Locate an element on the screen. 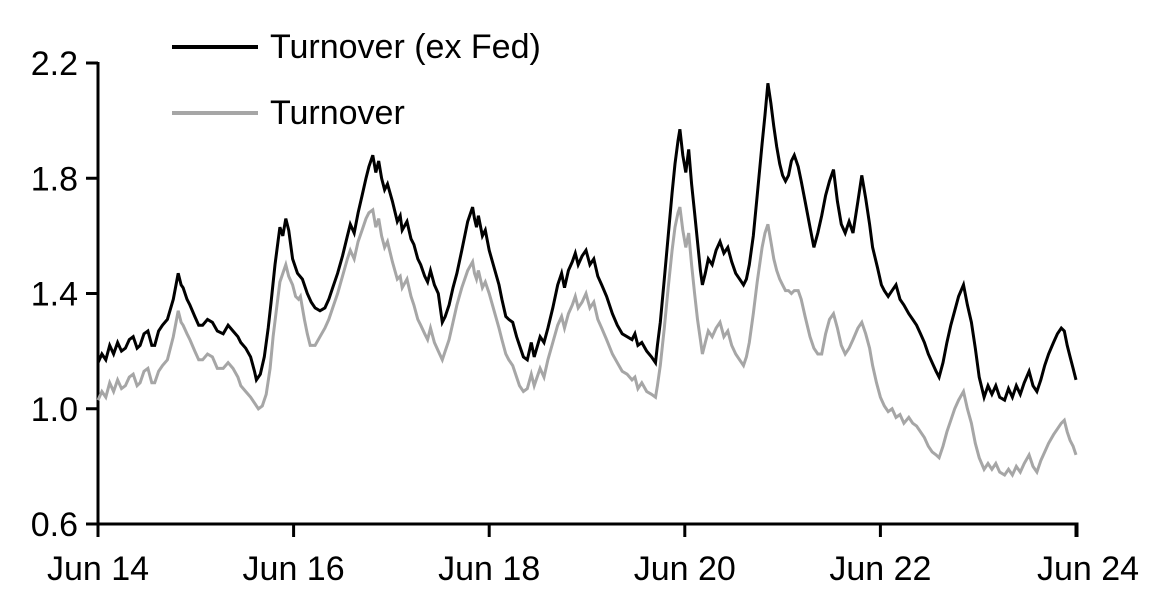  x-tick-label: Jun 18 is located at coordinates (489, 569).